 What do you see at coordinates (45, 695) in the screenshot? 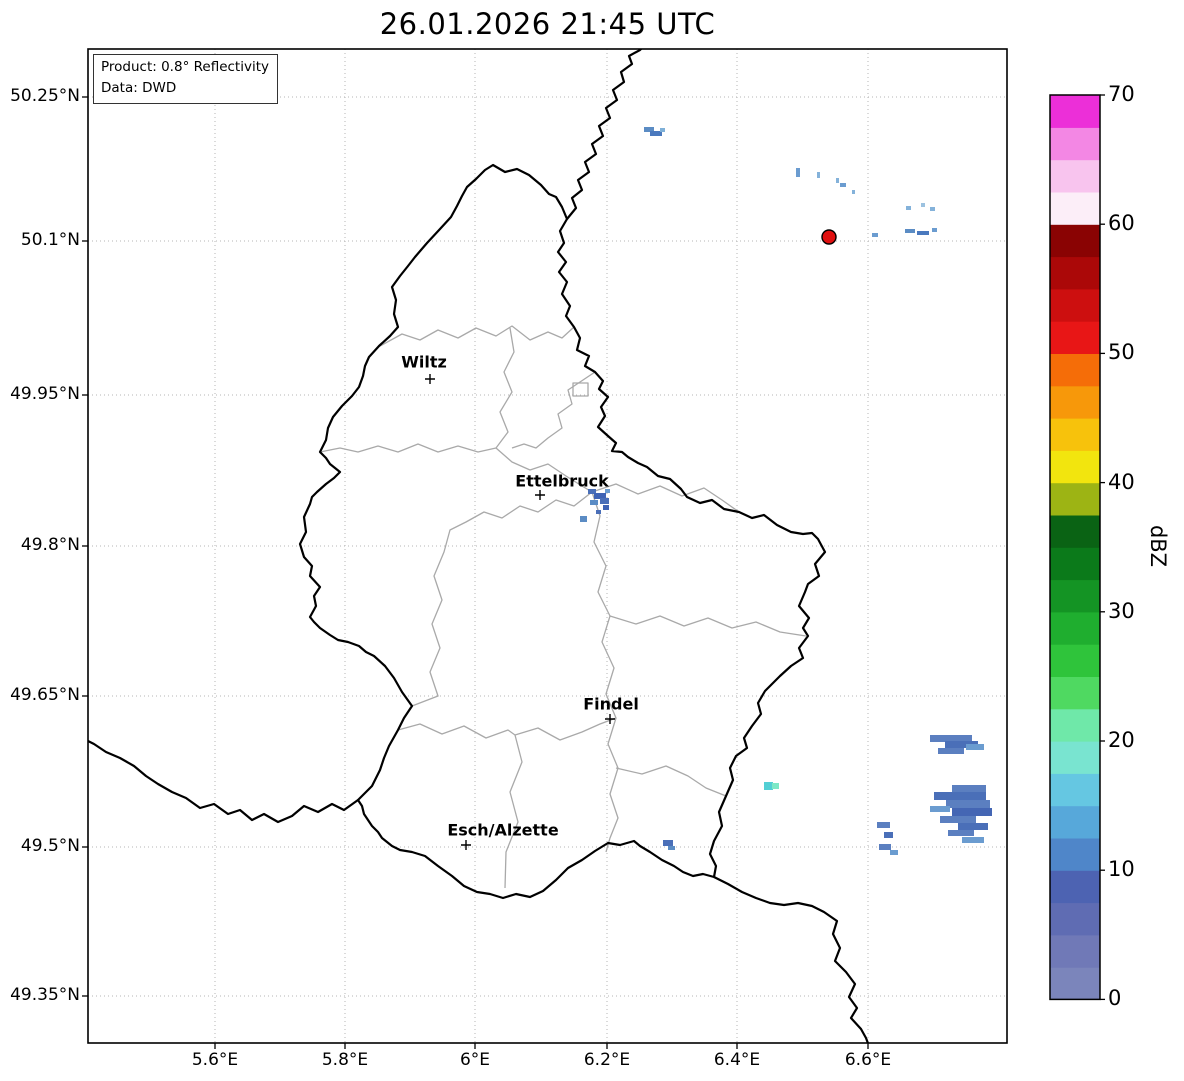
I see `y-tick-label: 49.65°N` at bounding box center [45, 695].